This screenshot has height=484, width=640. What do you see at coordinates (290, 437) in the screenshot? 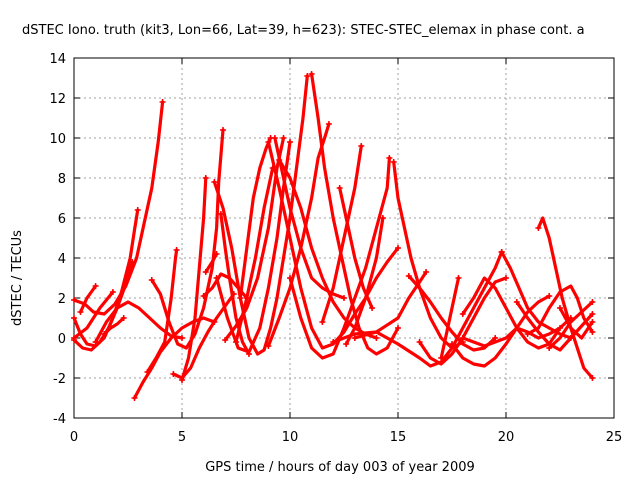
I see `x-tick-label: 10` at bounding box center [290, 437].